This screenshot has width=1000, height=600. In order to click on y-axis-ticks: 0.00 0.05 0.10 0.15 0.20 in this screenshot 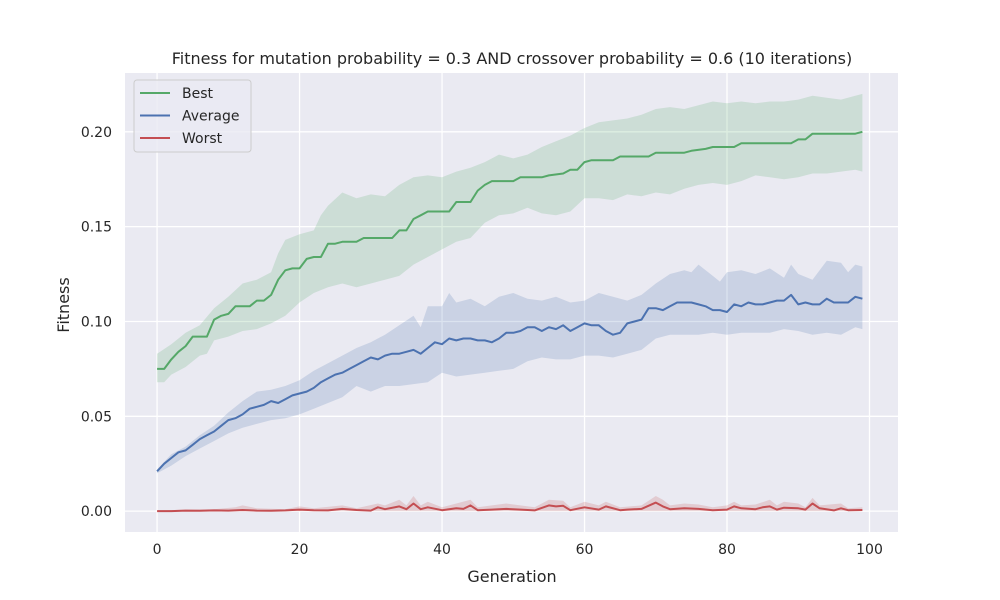, I will do `click(96, 322)`.